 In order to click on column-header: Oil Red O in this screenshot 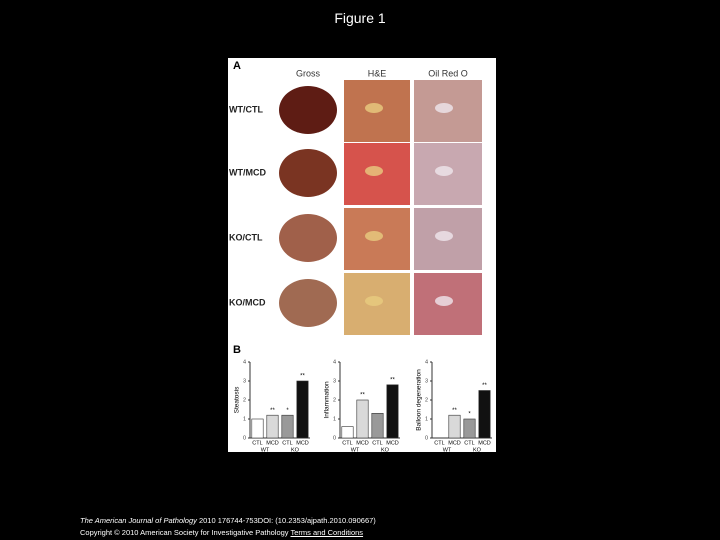, I will do `click(448, 73)`.